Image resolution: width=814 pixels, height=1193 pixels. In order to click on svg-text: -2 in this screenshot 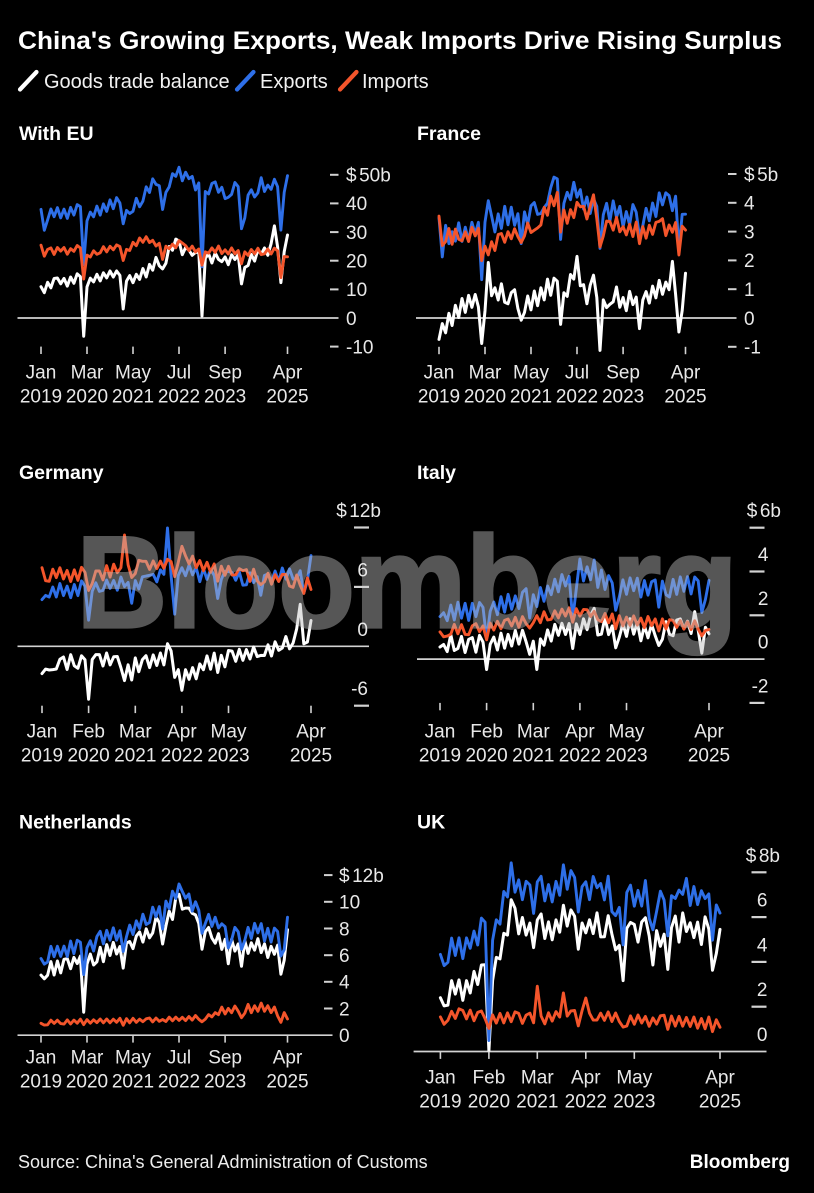, I will do `click(760, 686)`.